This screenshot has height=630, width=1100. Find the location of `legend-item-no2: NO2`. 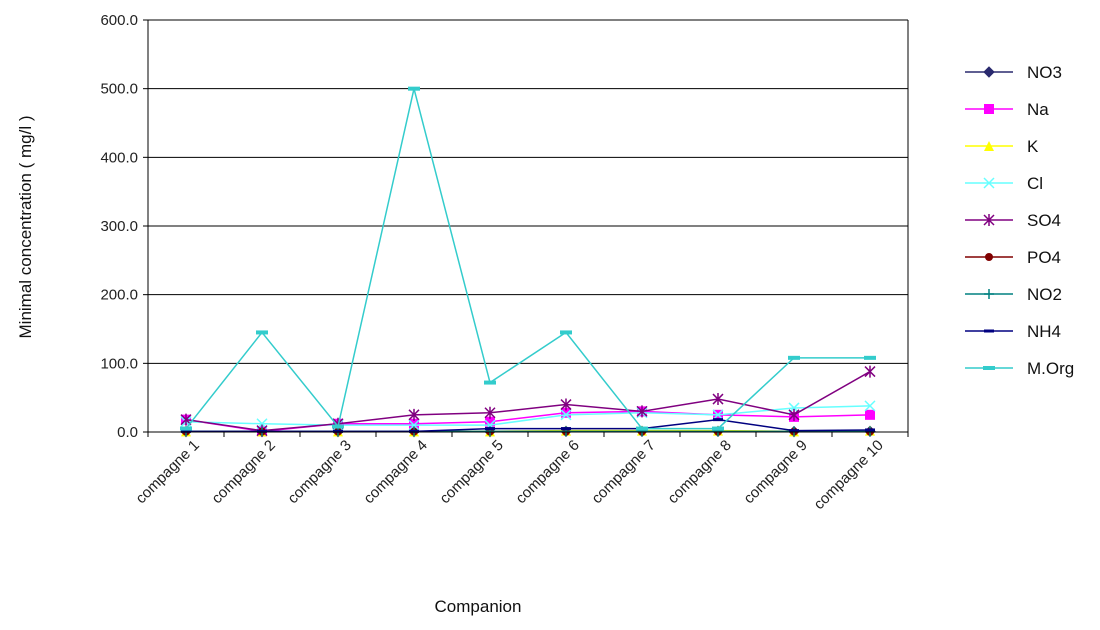

legend-item-no2: NO2 is located at coordinates (1013, 294).